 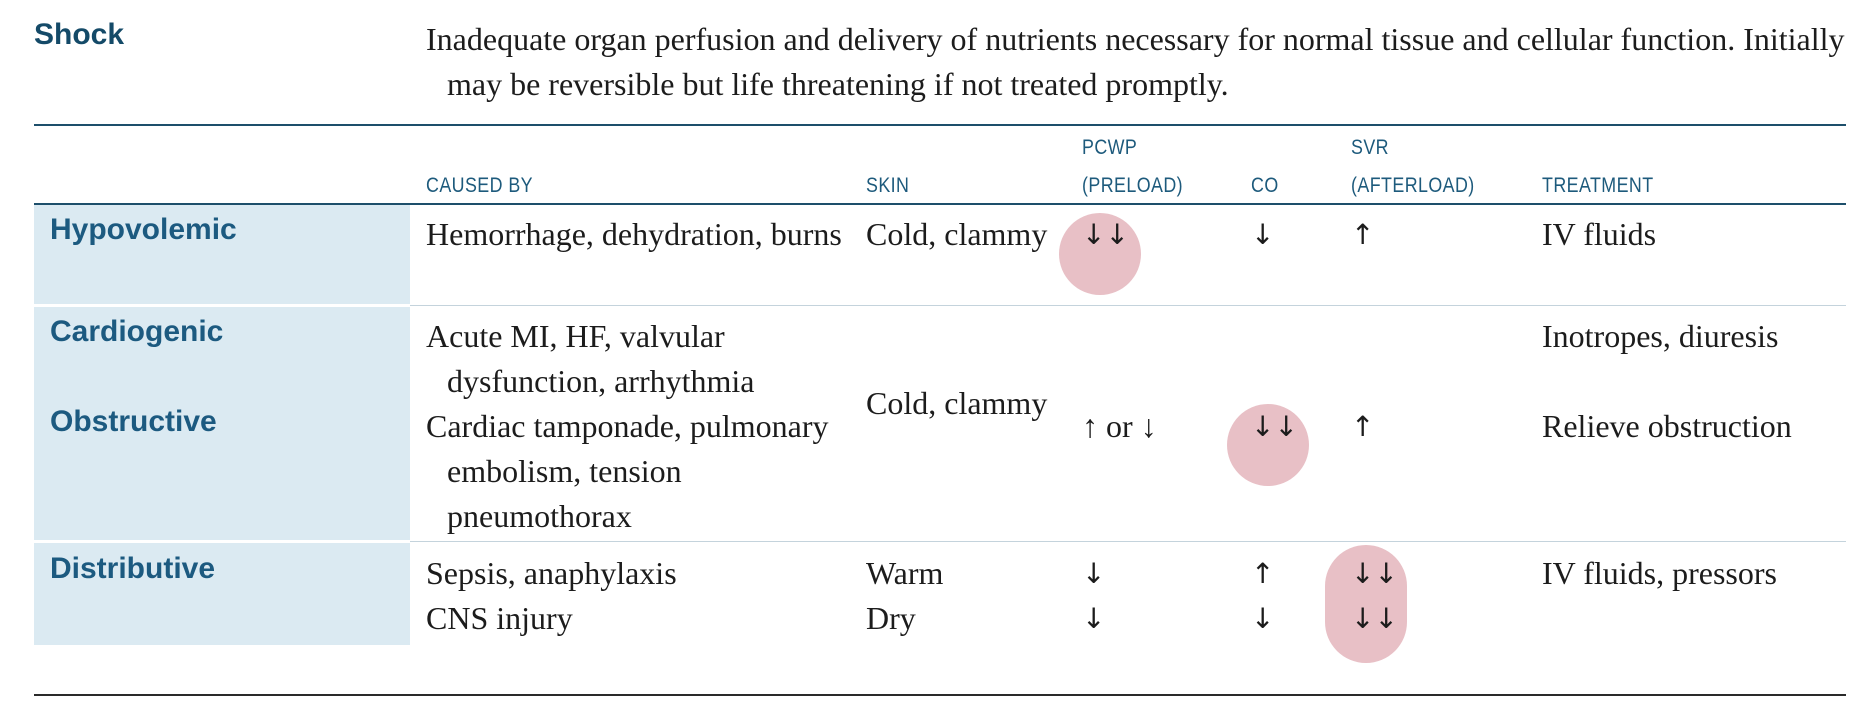 I want to click on cell-svr-cardio-obstructive: ↑, so click(x=1363, y=426).